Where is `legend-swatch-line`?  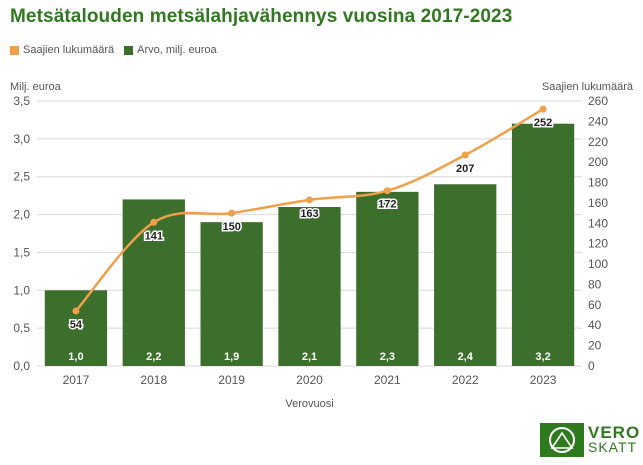 legend-swatch-line is located at coordinates (14, 50).